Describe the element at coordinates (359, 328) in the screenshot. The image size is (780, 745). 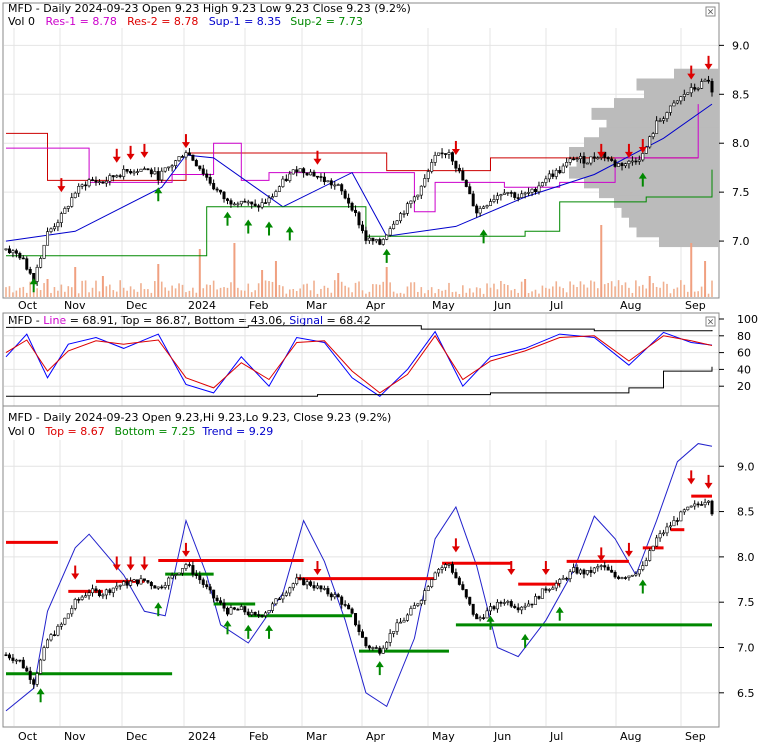
I see `stochastic-top-line` at that location.